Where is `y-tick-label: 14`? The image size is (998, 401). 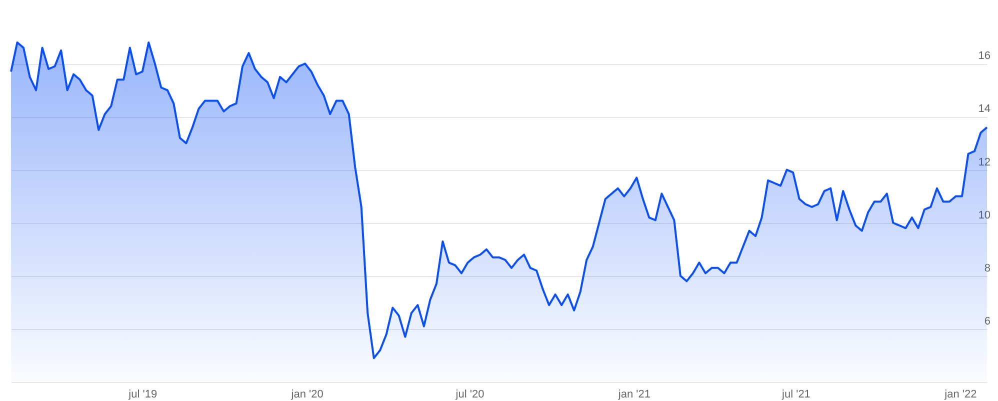 y-tick-label: 14 is located at coordinates (984, 109).